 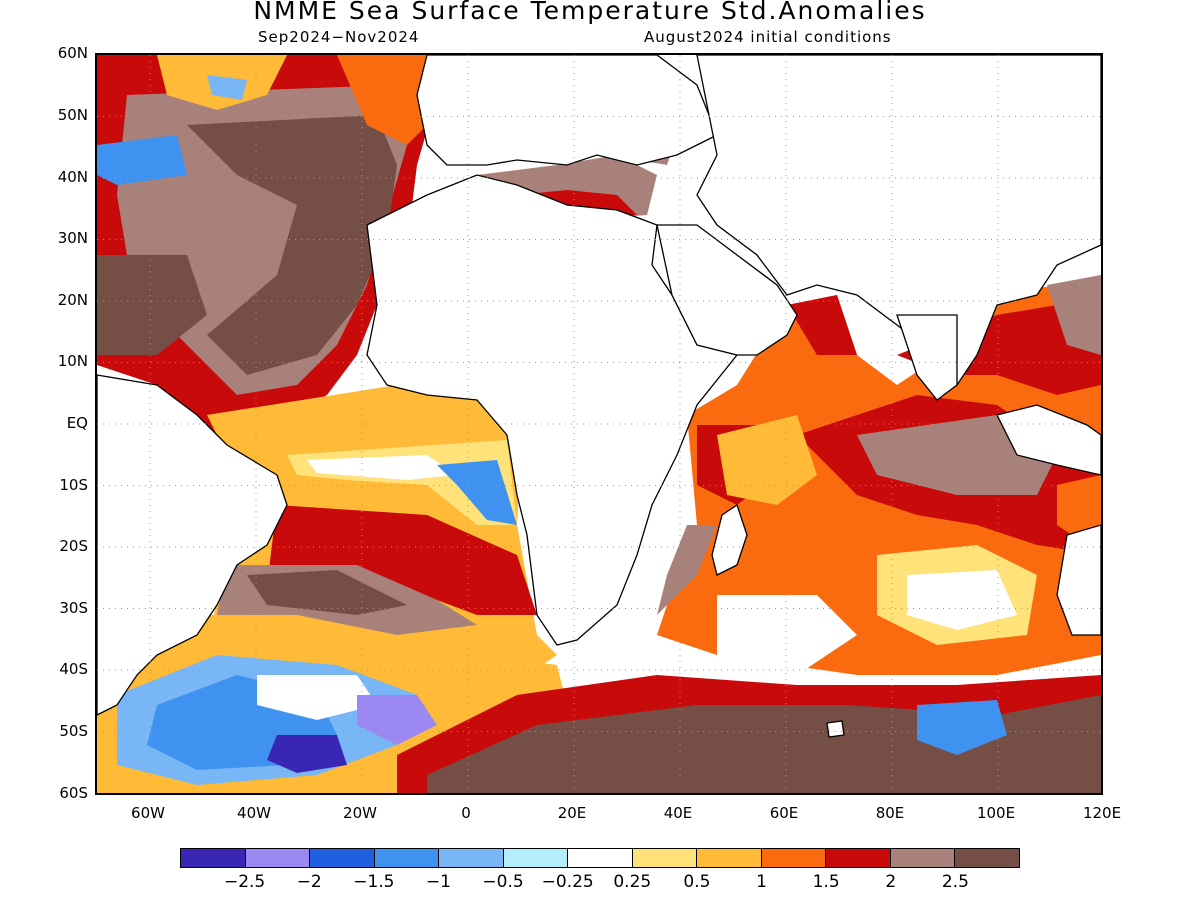 What do you see at coordinates (727, 290) in the screenshot?
I see `arabia` at bounding box center [727, 290].